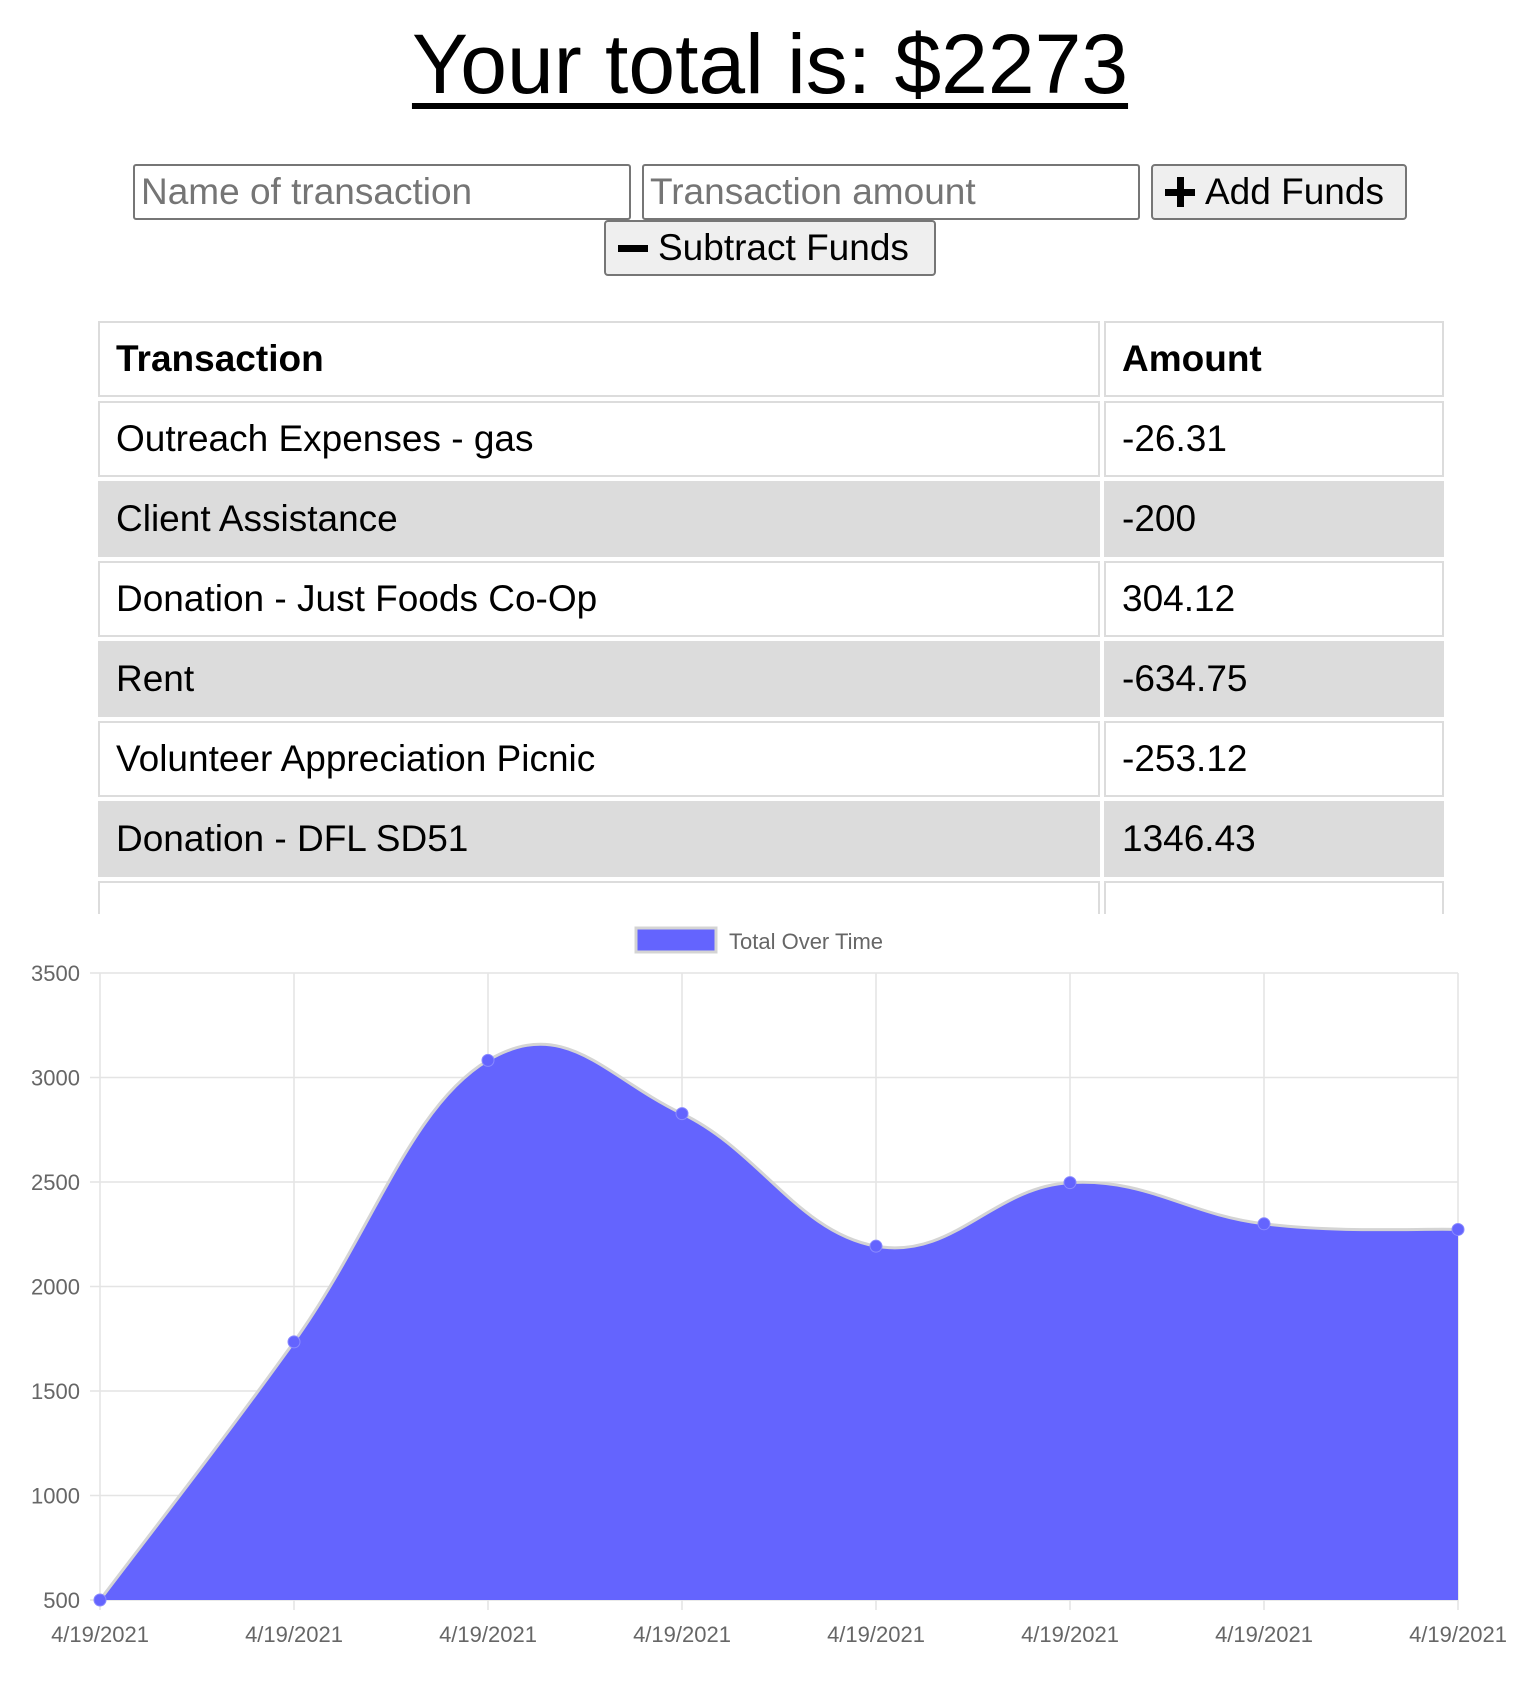 The width and height of the screenshot is (1540, 1684). What do you see at coordinates (55, 1391) in the screenshot?
I see `y-tick-label: 1500` at bounding box center [55, 1391].